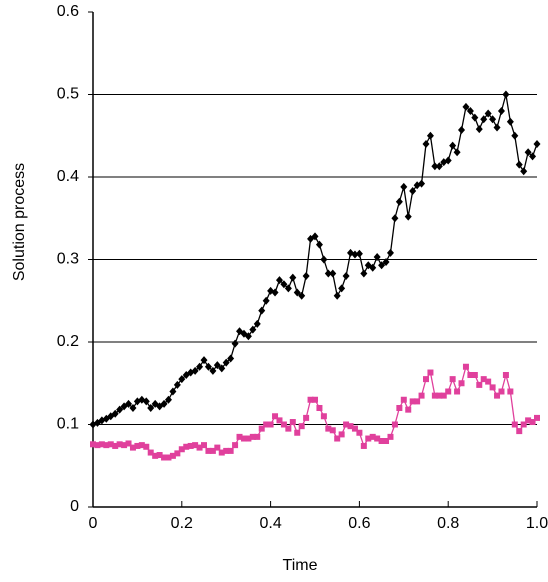  Describe the element at coordinates (270, 523) in the screenshot. I see `x-tick-label: 0.4` at that location.